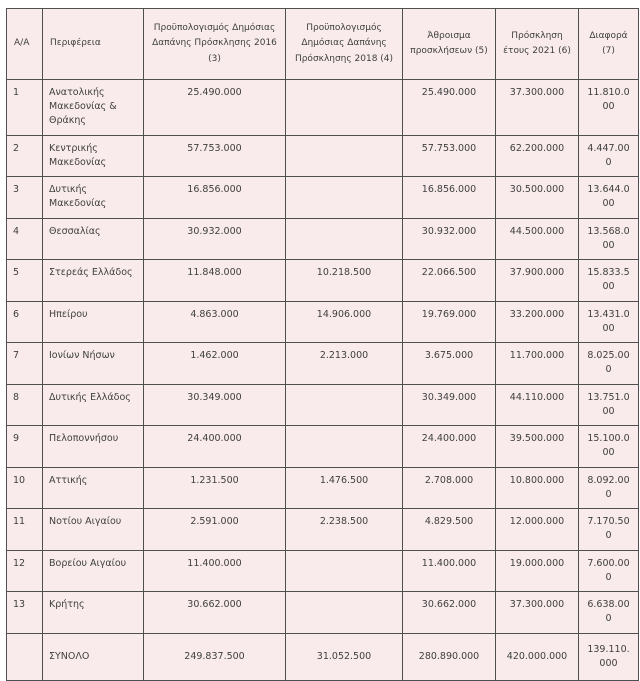  Describe the element at coordinates (537, 44) in the screenshot. I see `column-header: Πρόσκληση έτους 2021 (6)` at that location.